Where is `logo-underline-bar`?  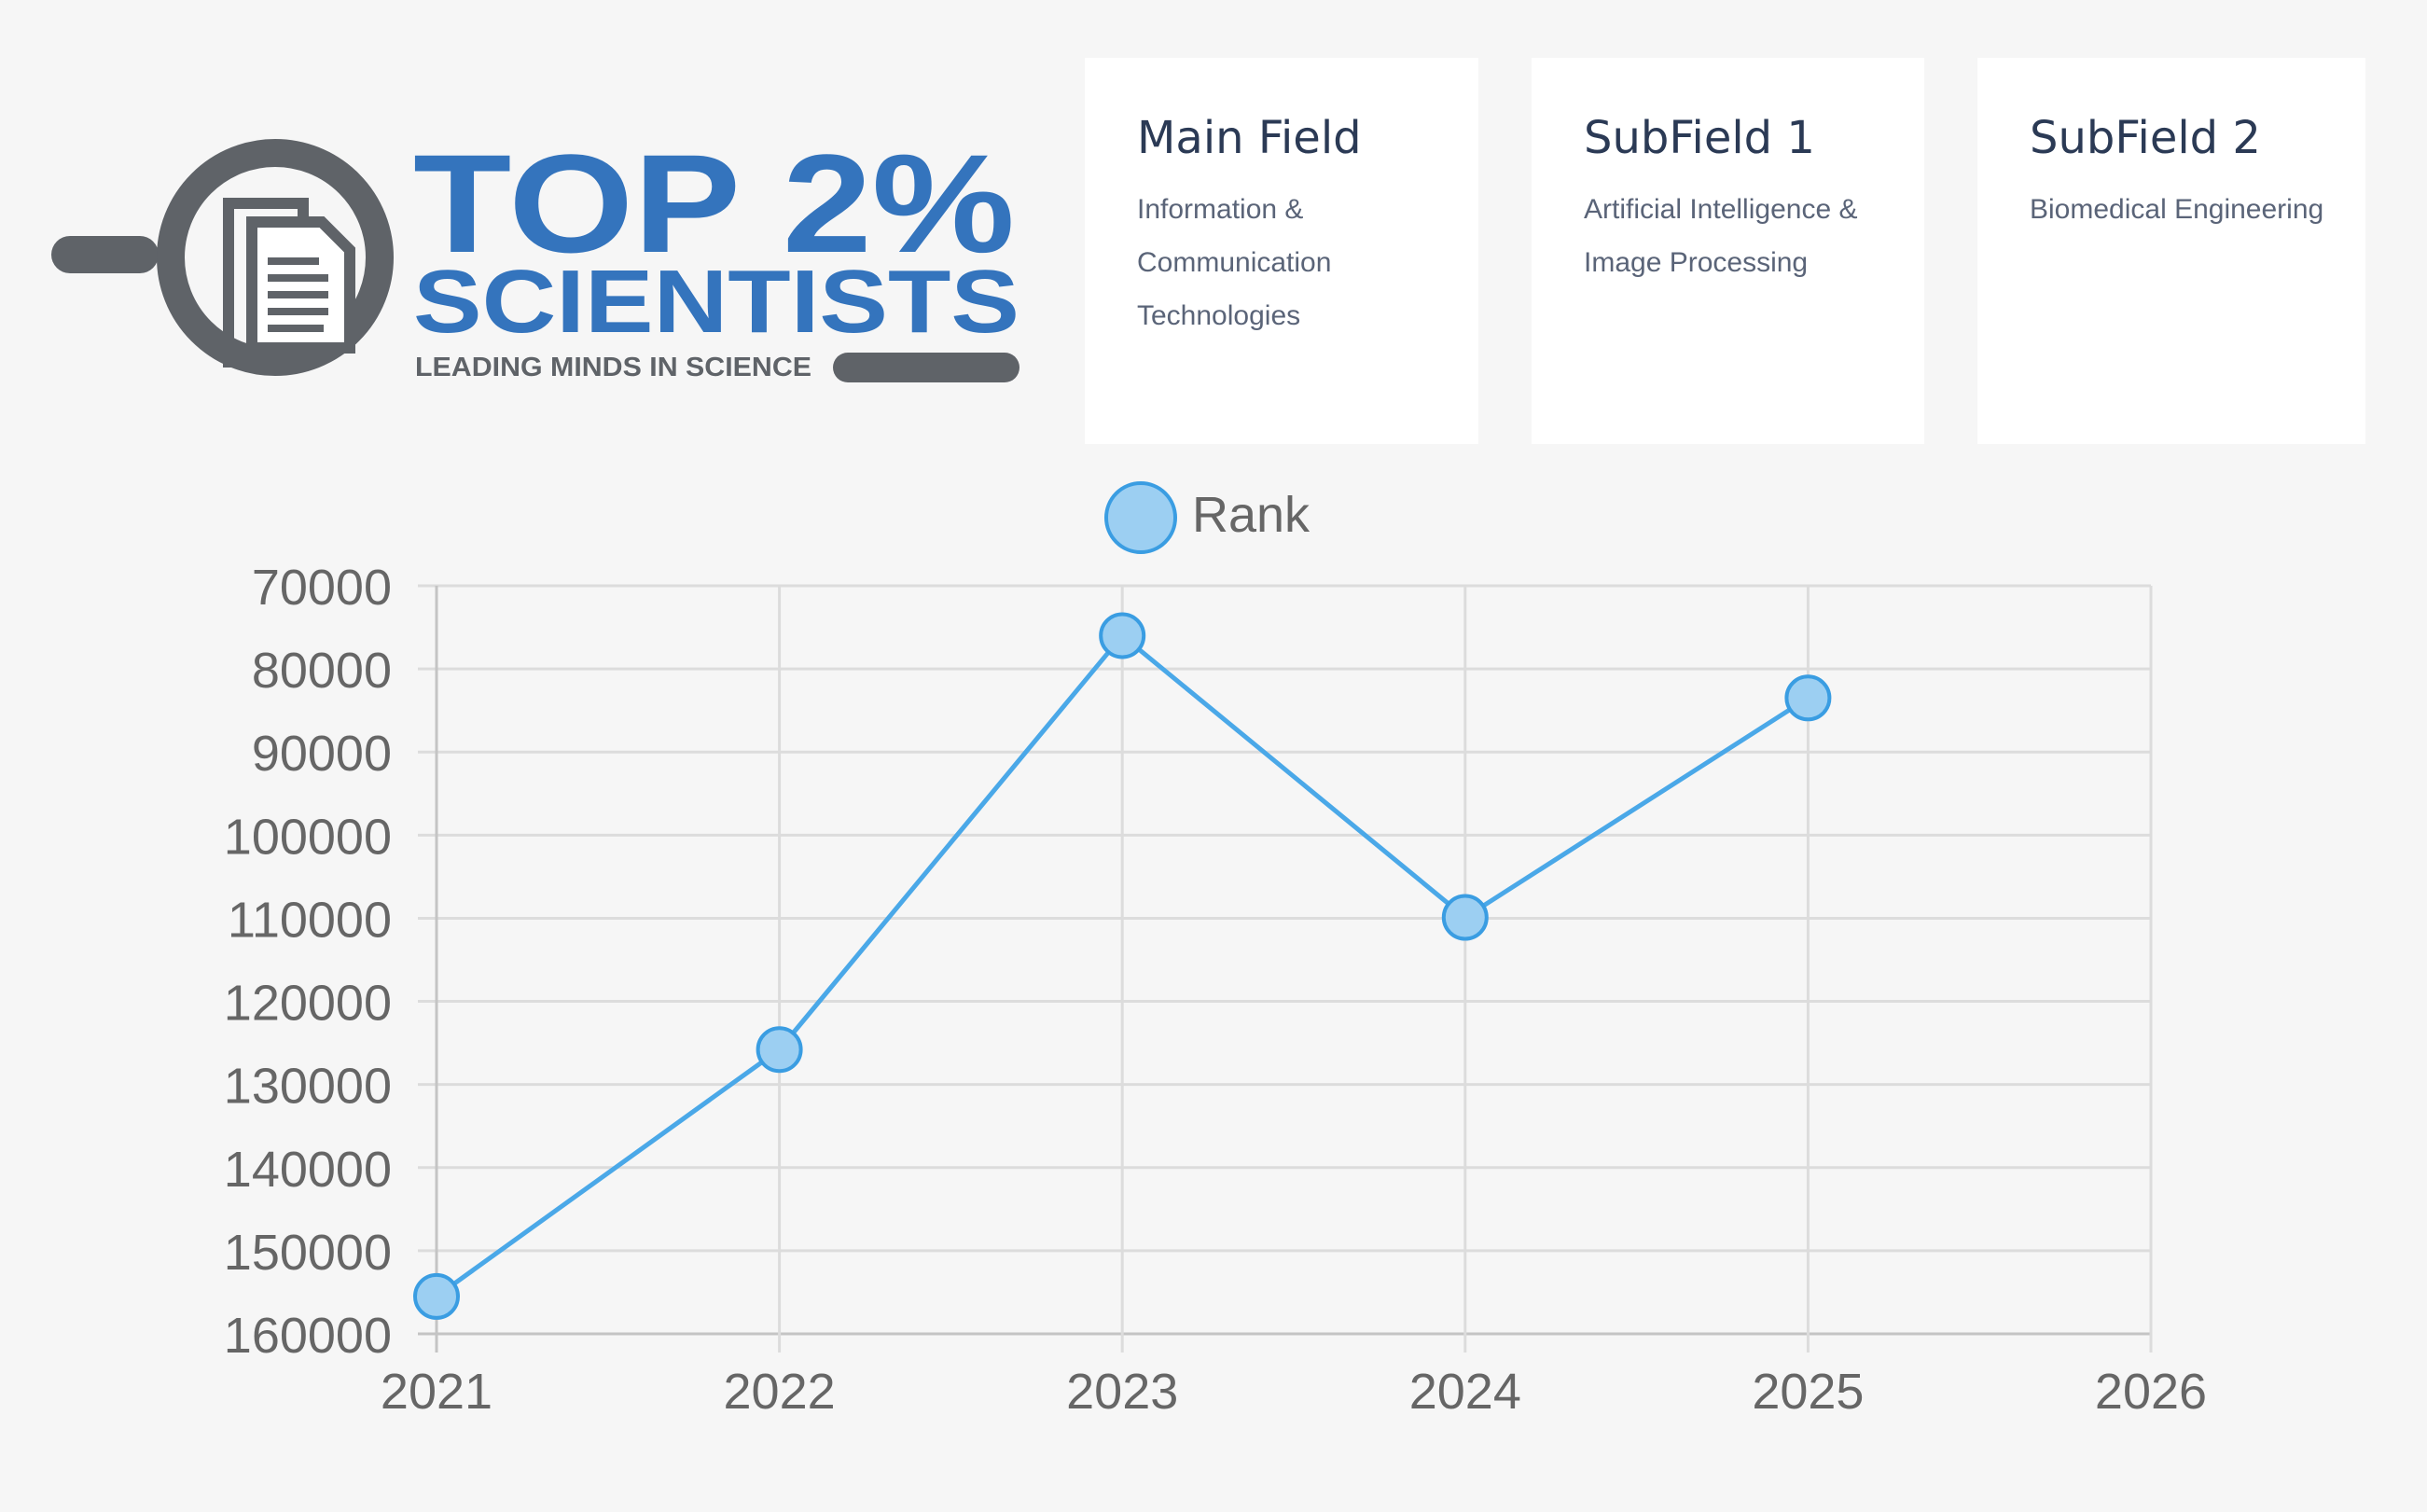 logo-underline-bar is located at coordinates (926, 367).